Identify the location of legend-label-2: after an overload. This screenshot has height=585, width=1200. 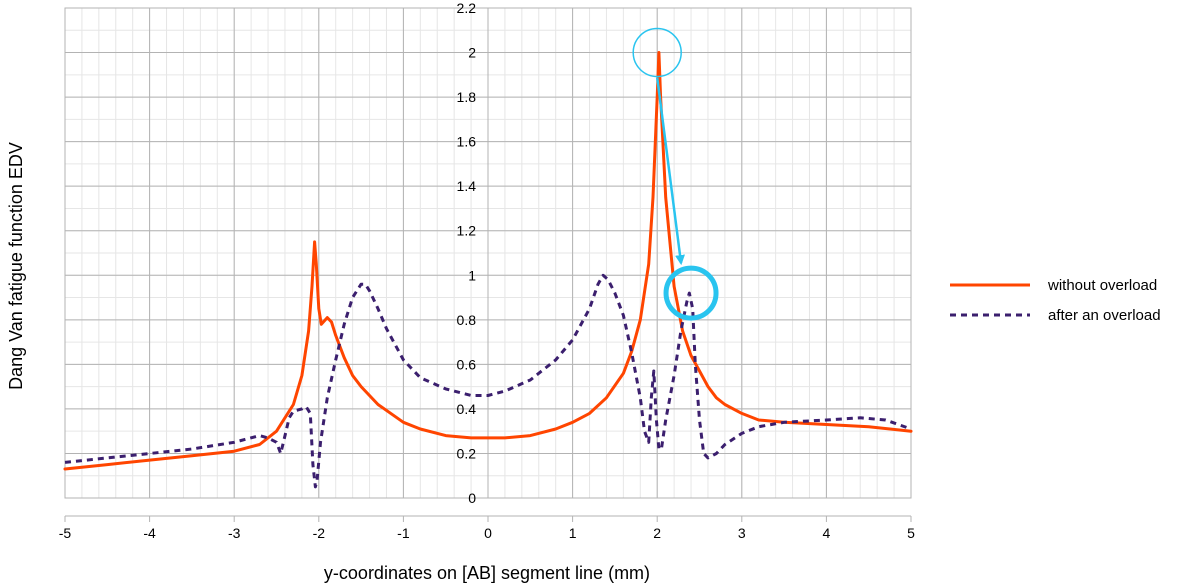
(1104, 315).